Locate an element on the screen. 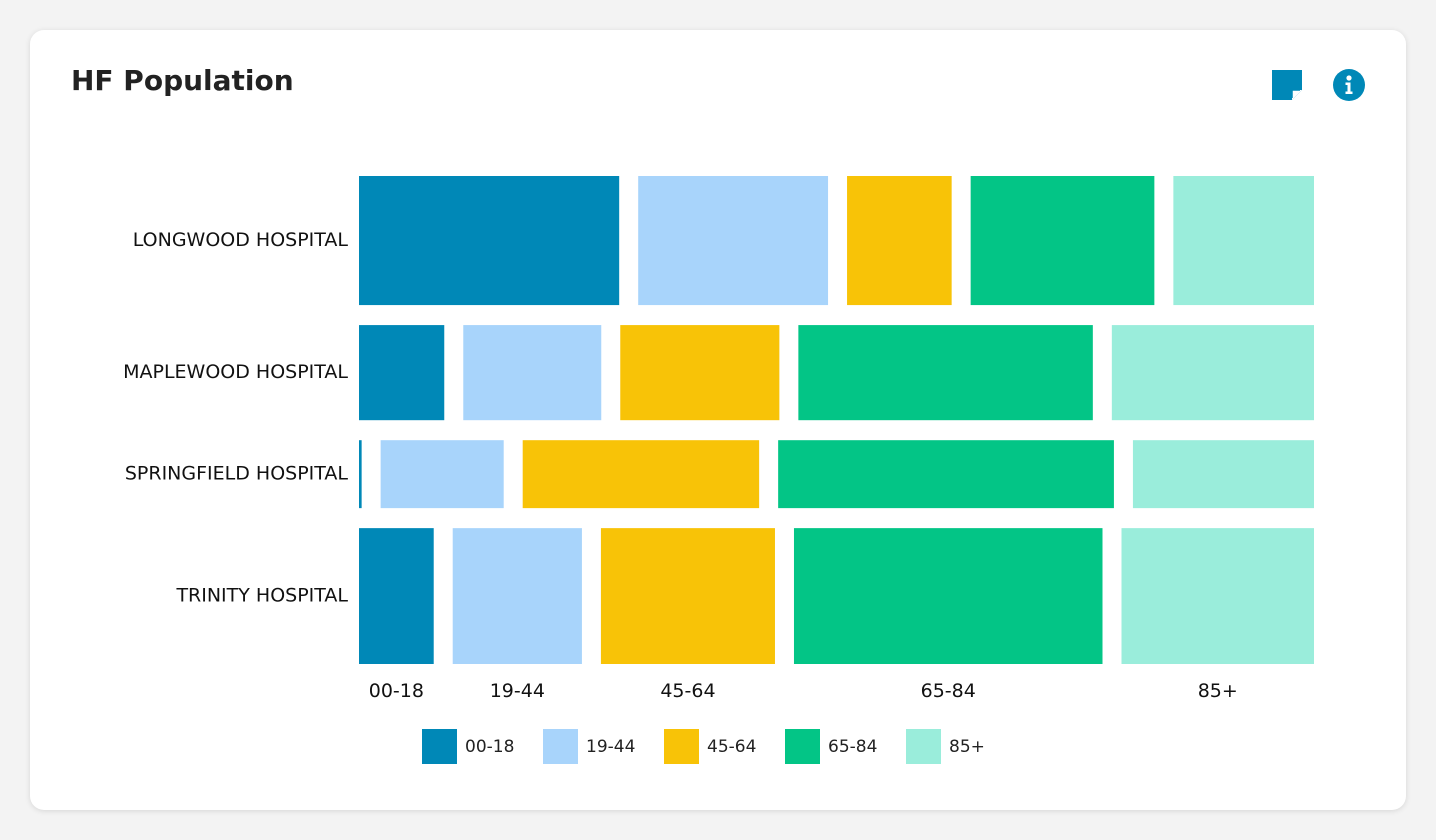 The image size is (1436, 840). legend-label: 00-18 is located at coordinates (489, 747).